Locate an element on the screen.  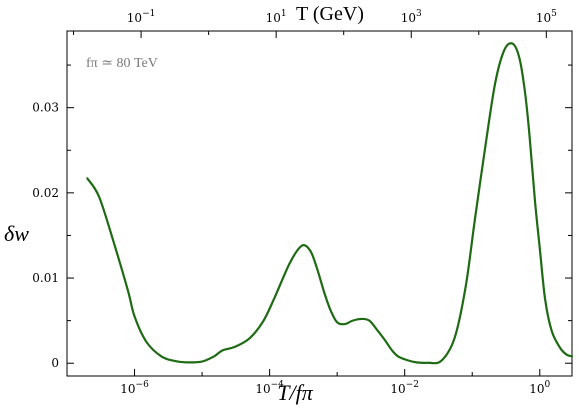
x-axis-label: T/fπ is located at coordinates (295, 392).